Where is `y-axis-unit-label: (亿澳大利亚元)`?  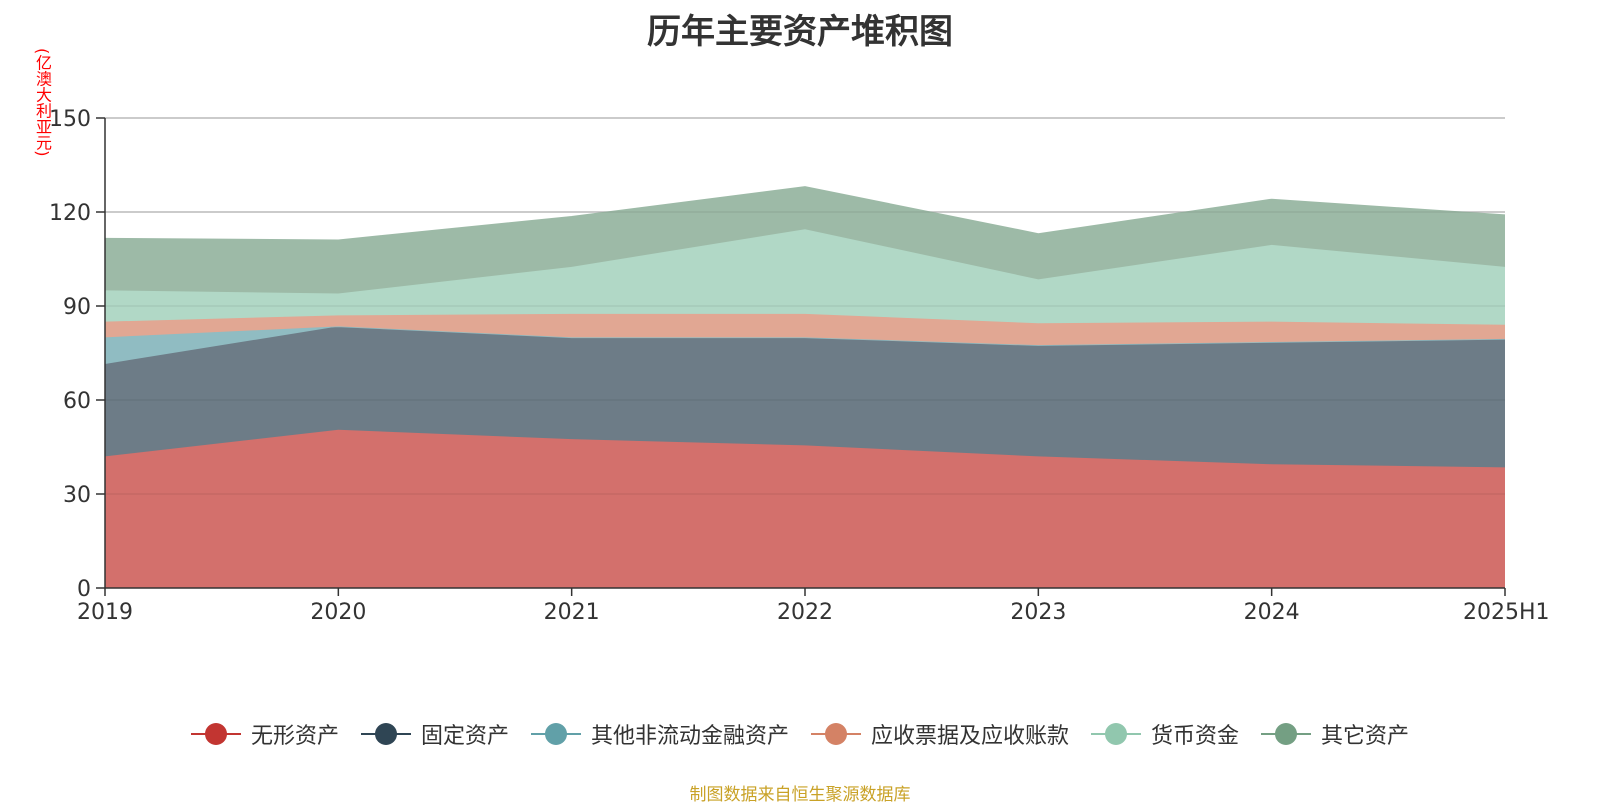
y-axis-unit-label: (亿澳大利亚元) is located at coordinates (42, 102).